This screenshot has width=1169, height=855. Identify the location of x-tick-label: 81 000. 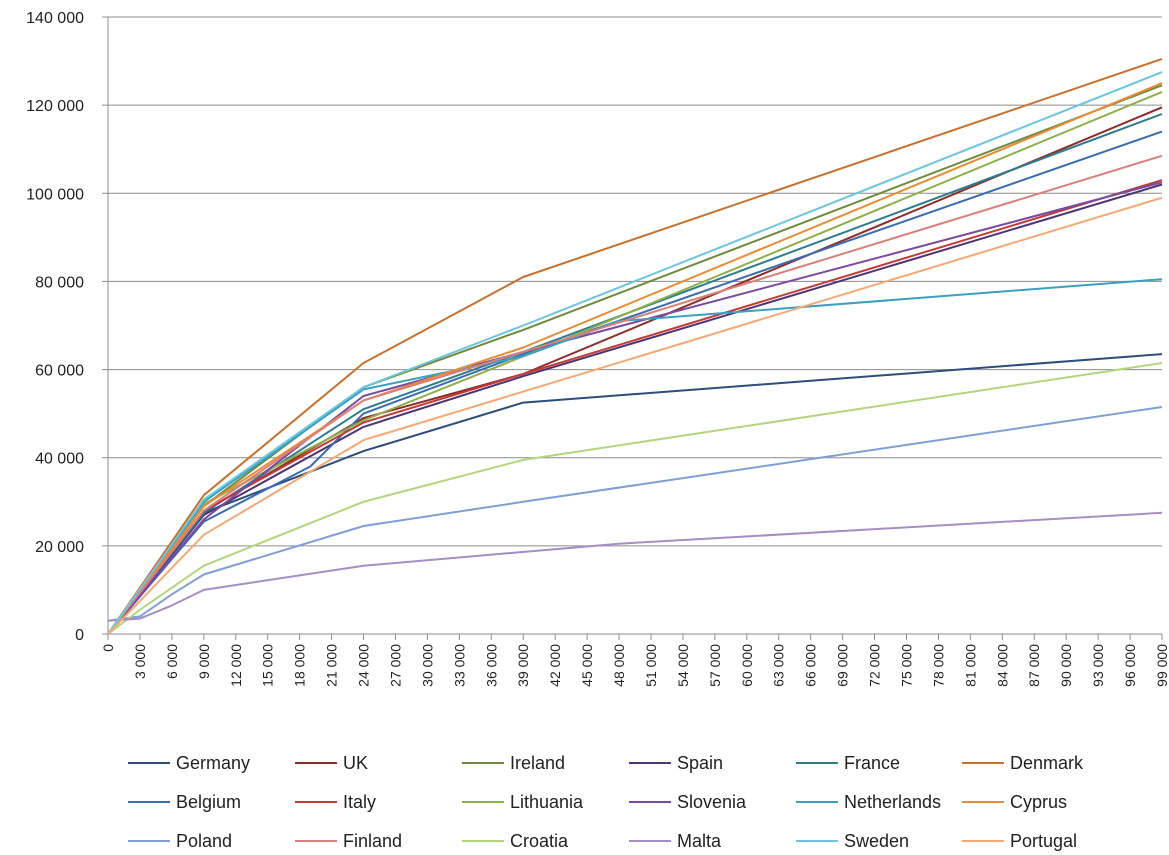
(970, 665).